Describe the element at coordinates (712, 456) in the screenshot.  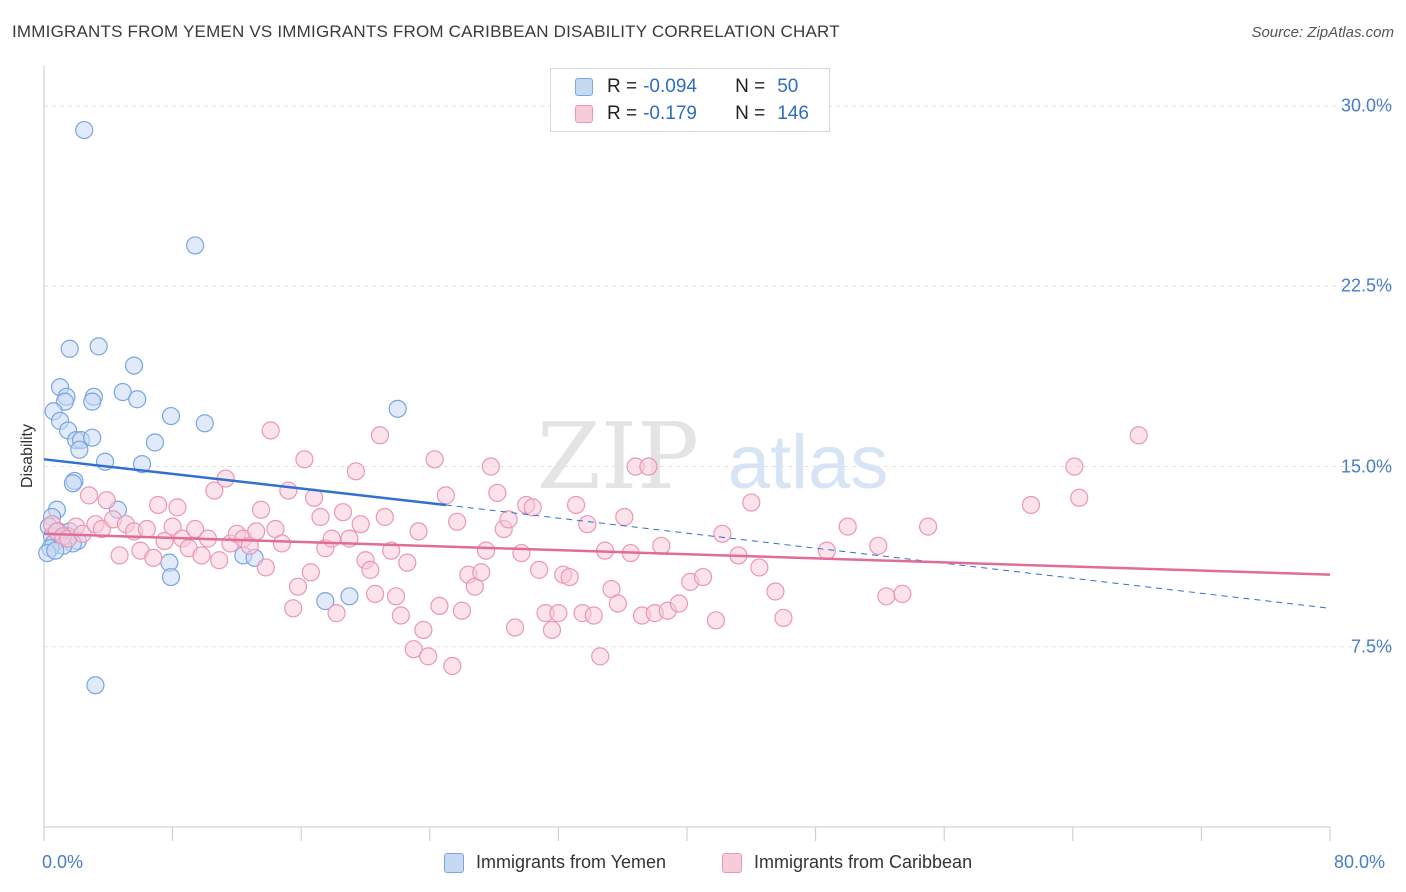
I see `watermark: ZIP atlas` at that location.